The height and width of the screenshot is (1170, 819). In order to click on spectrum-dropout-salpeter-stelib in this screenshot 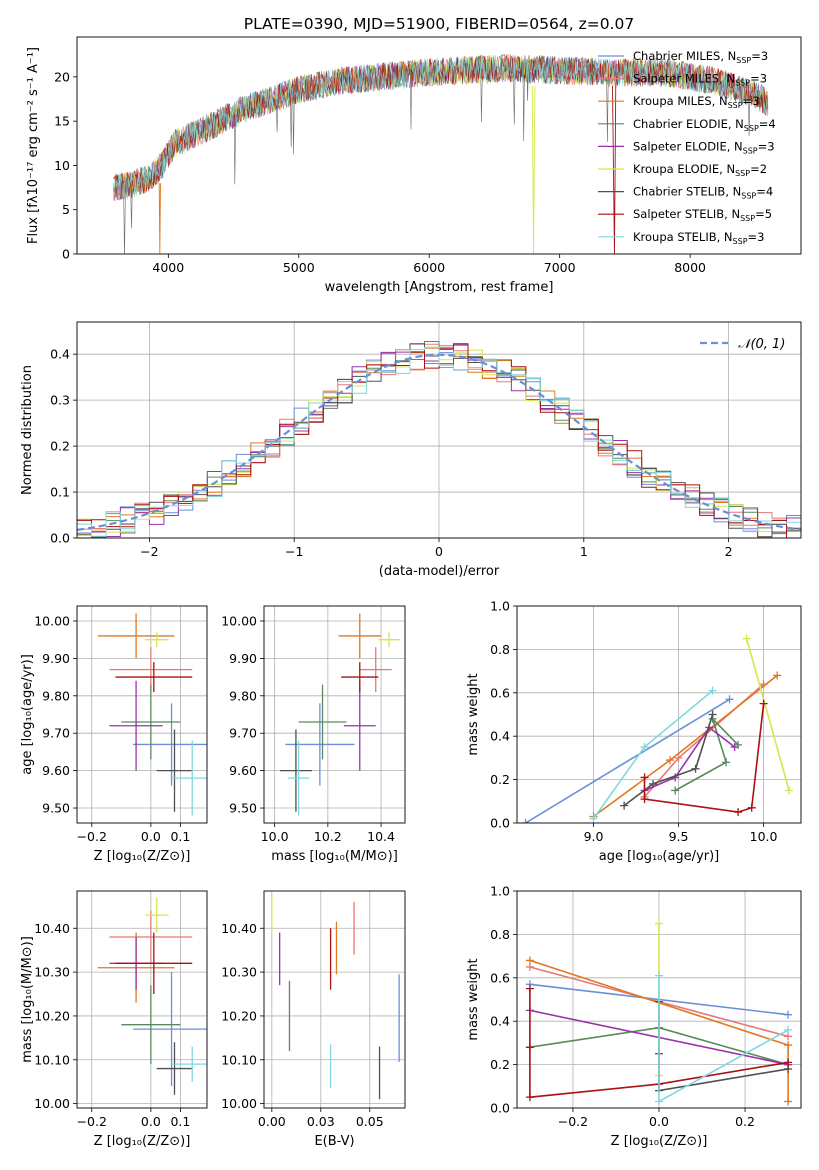, I will do `click(614, 169)`.